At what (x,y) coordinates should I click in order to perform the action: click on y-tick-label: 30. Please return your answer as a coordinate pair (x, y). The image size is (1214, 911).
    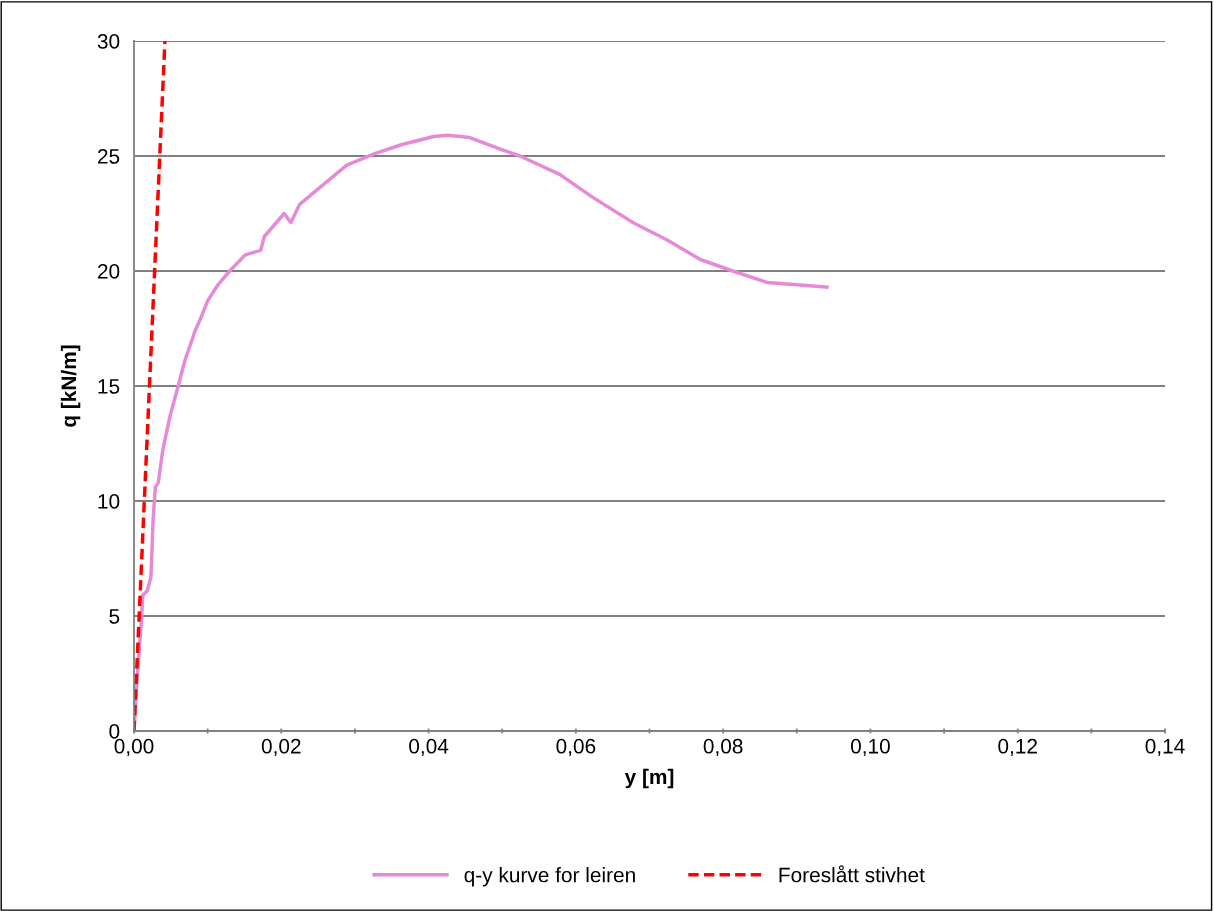
    Looking at the image, I should click on (108, 41).